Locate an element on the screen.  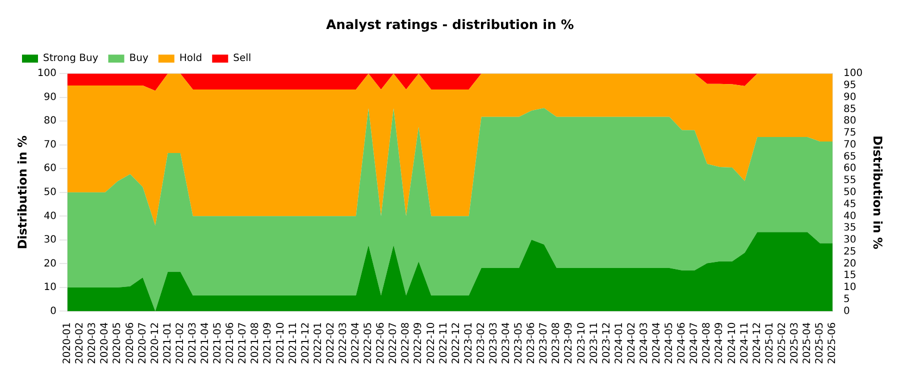
x-tick-label: 2022-05 is located at coordinates (368, 343).